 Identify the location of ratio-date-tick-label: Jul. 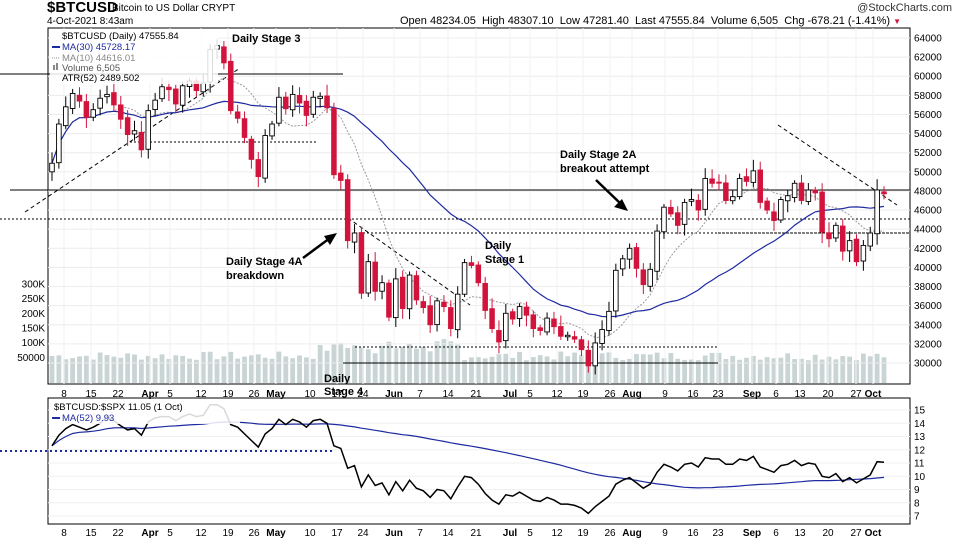
(510, 533).